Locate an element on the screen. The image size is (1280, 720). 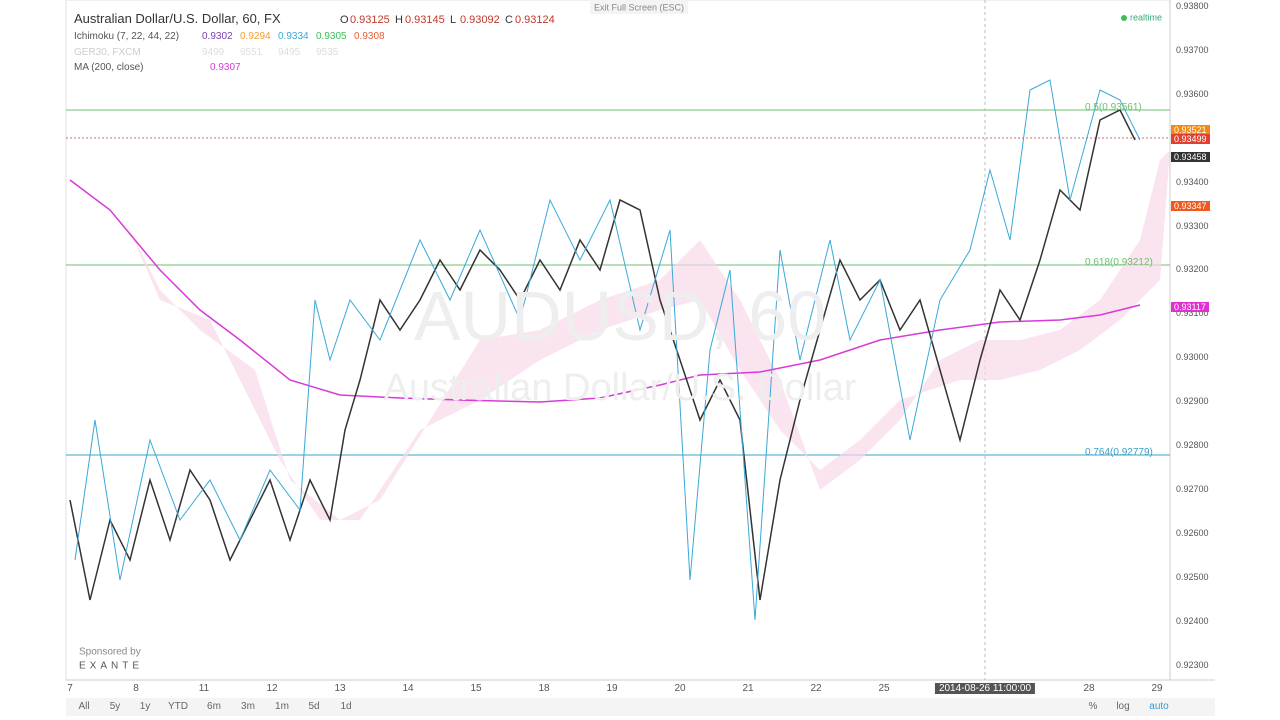
symbol-title: Australian Dollar/U.S. Dollar, 60, FX is located at coordinates (177, 18).